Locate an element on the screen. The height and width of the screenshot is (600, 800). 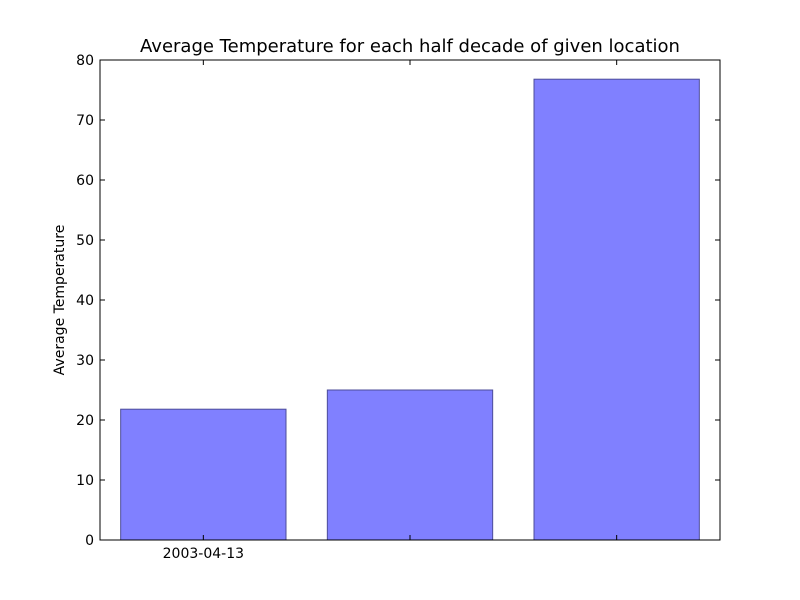
x-tick-label-1: 2003-04-13 is located at coordinates (203, 554).